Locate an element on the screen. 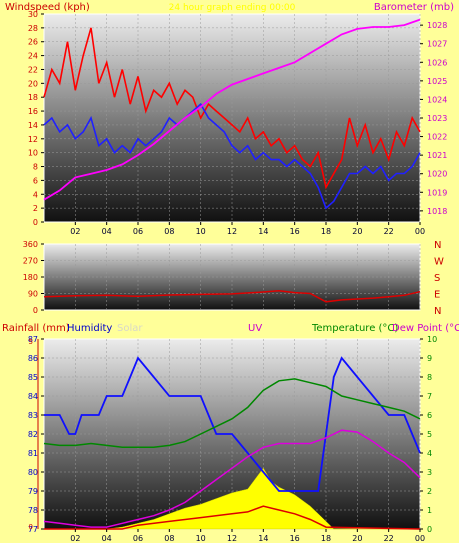 The width and height of the screenshot is (459, 543). y-tick-label-left: 2 is located at coordinates (35, 208).